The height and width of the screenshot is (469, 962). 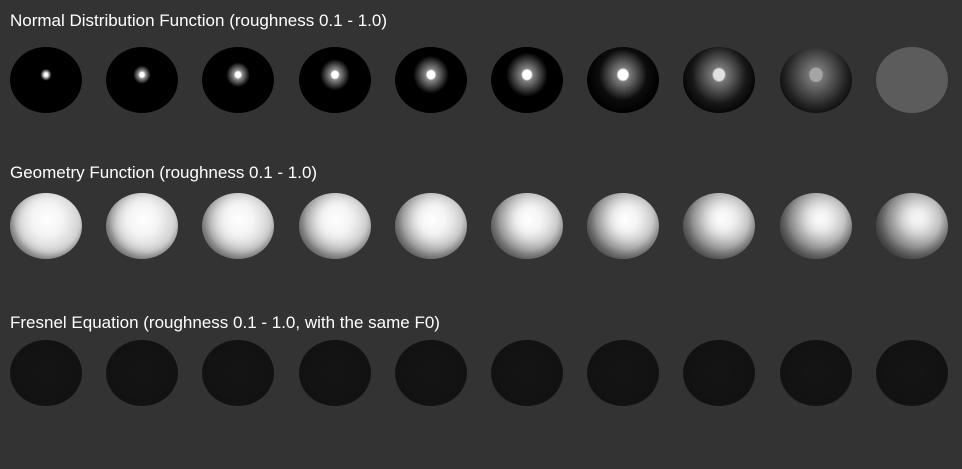 What do you see at coordinates (480, 228) in the screenshot?
I see `geometry-sphere-row` at bounding box center [480, 228].